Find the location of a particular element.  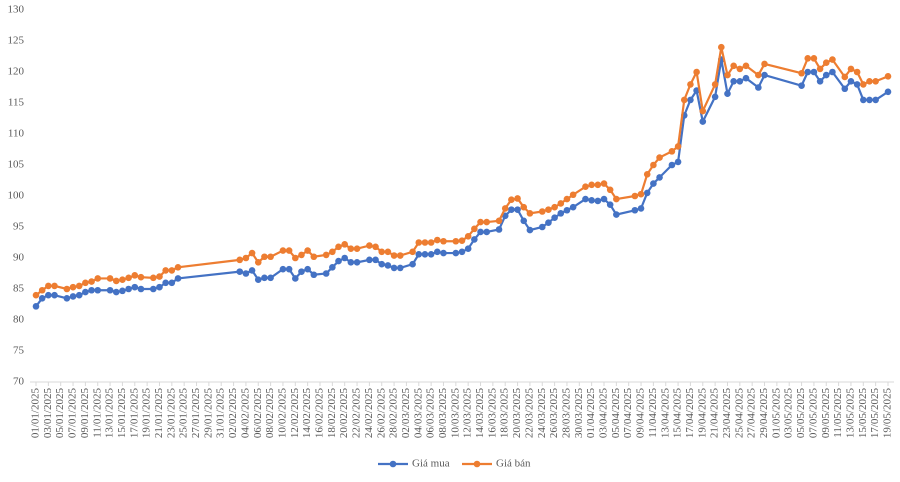

legend-marker is located at coordinates (393, 464).